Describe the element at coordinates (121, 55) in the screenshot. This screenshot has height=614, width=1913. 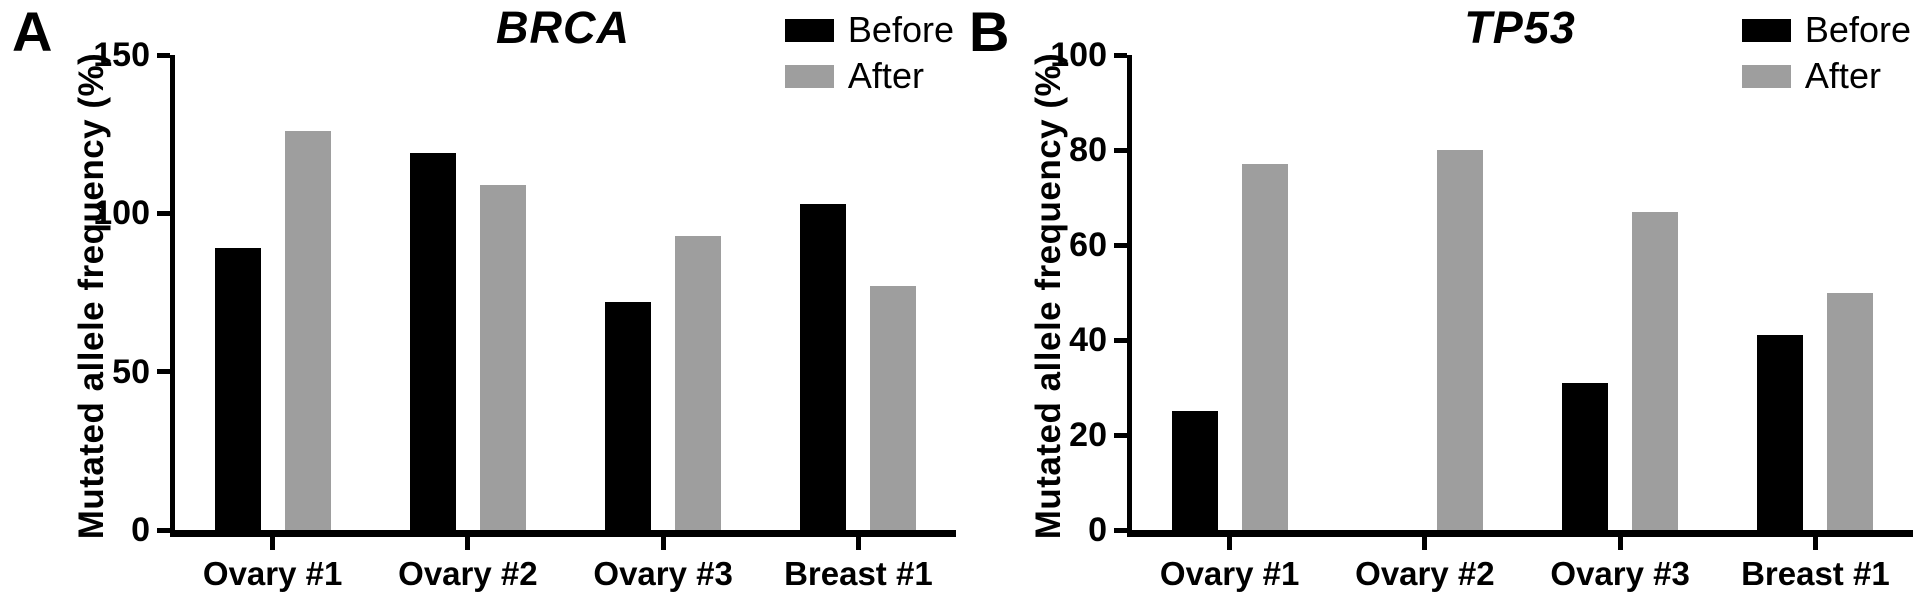
I see `y-axis-tick-label: 150` at that location.